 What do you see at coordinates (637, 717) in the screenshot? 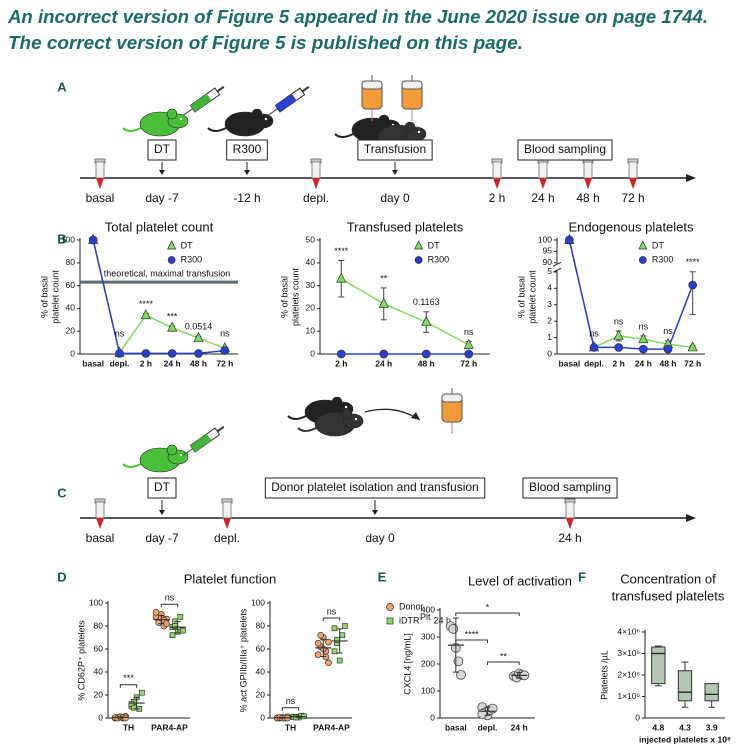
I see `y-tick-label: 0` at bounding box center [637, 717].